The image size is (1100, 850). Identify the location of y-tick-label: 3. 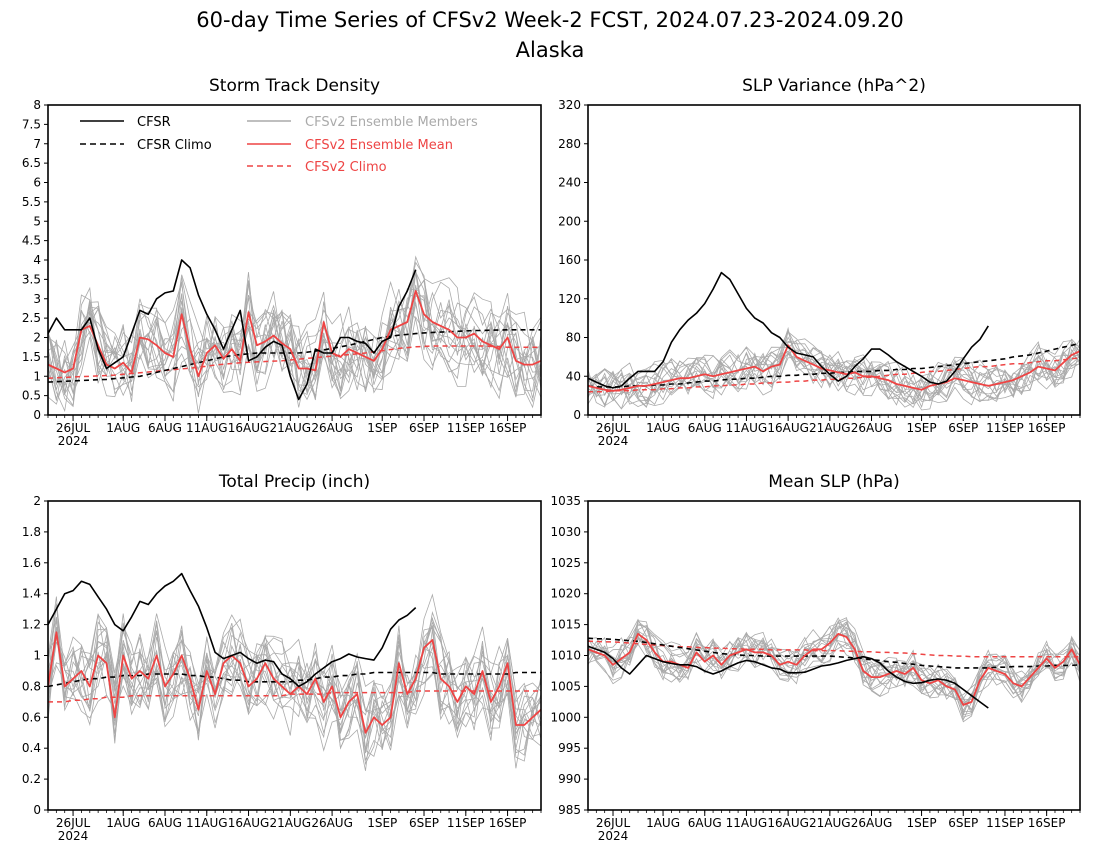
(37, 299).